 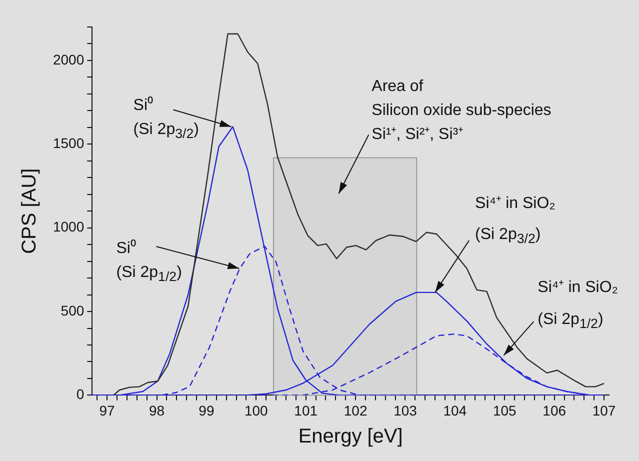 What do you see at coordinates (578, 305) in the screenshot?
I see `annotation: Si⁴⁺ in SiO₂ (Si 2p$_{1/2}$)` at bounding box center [578, 305].